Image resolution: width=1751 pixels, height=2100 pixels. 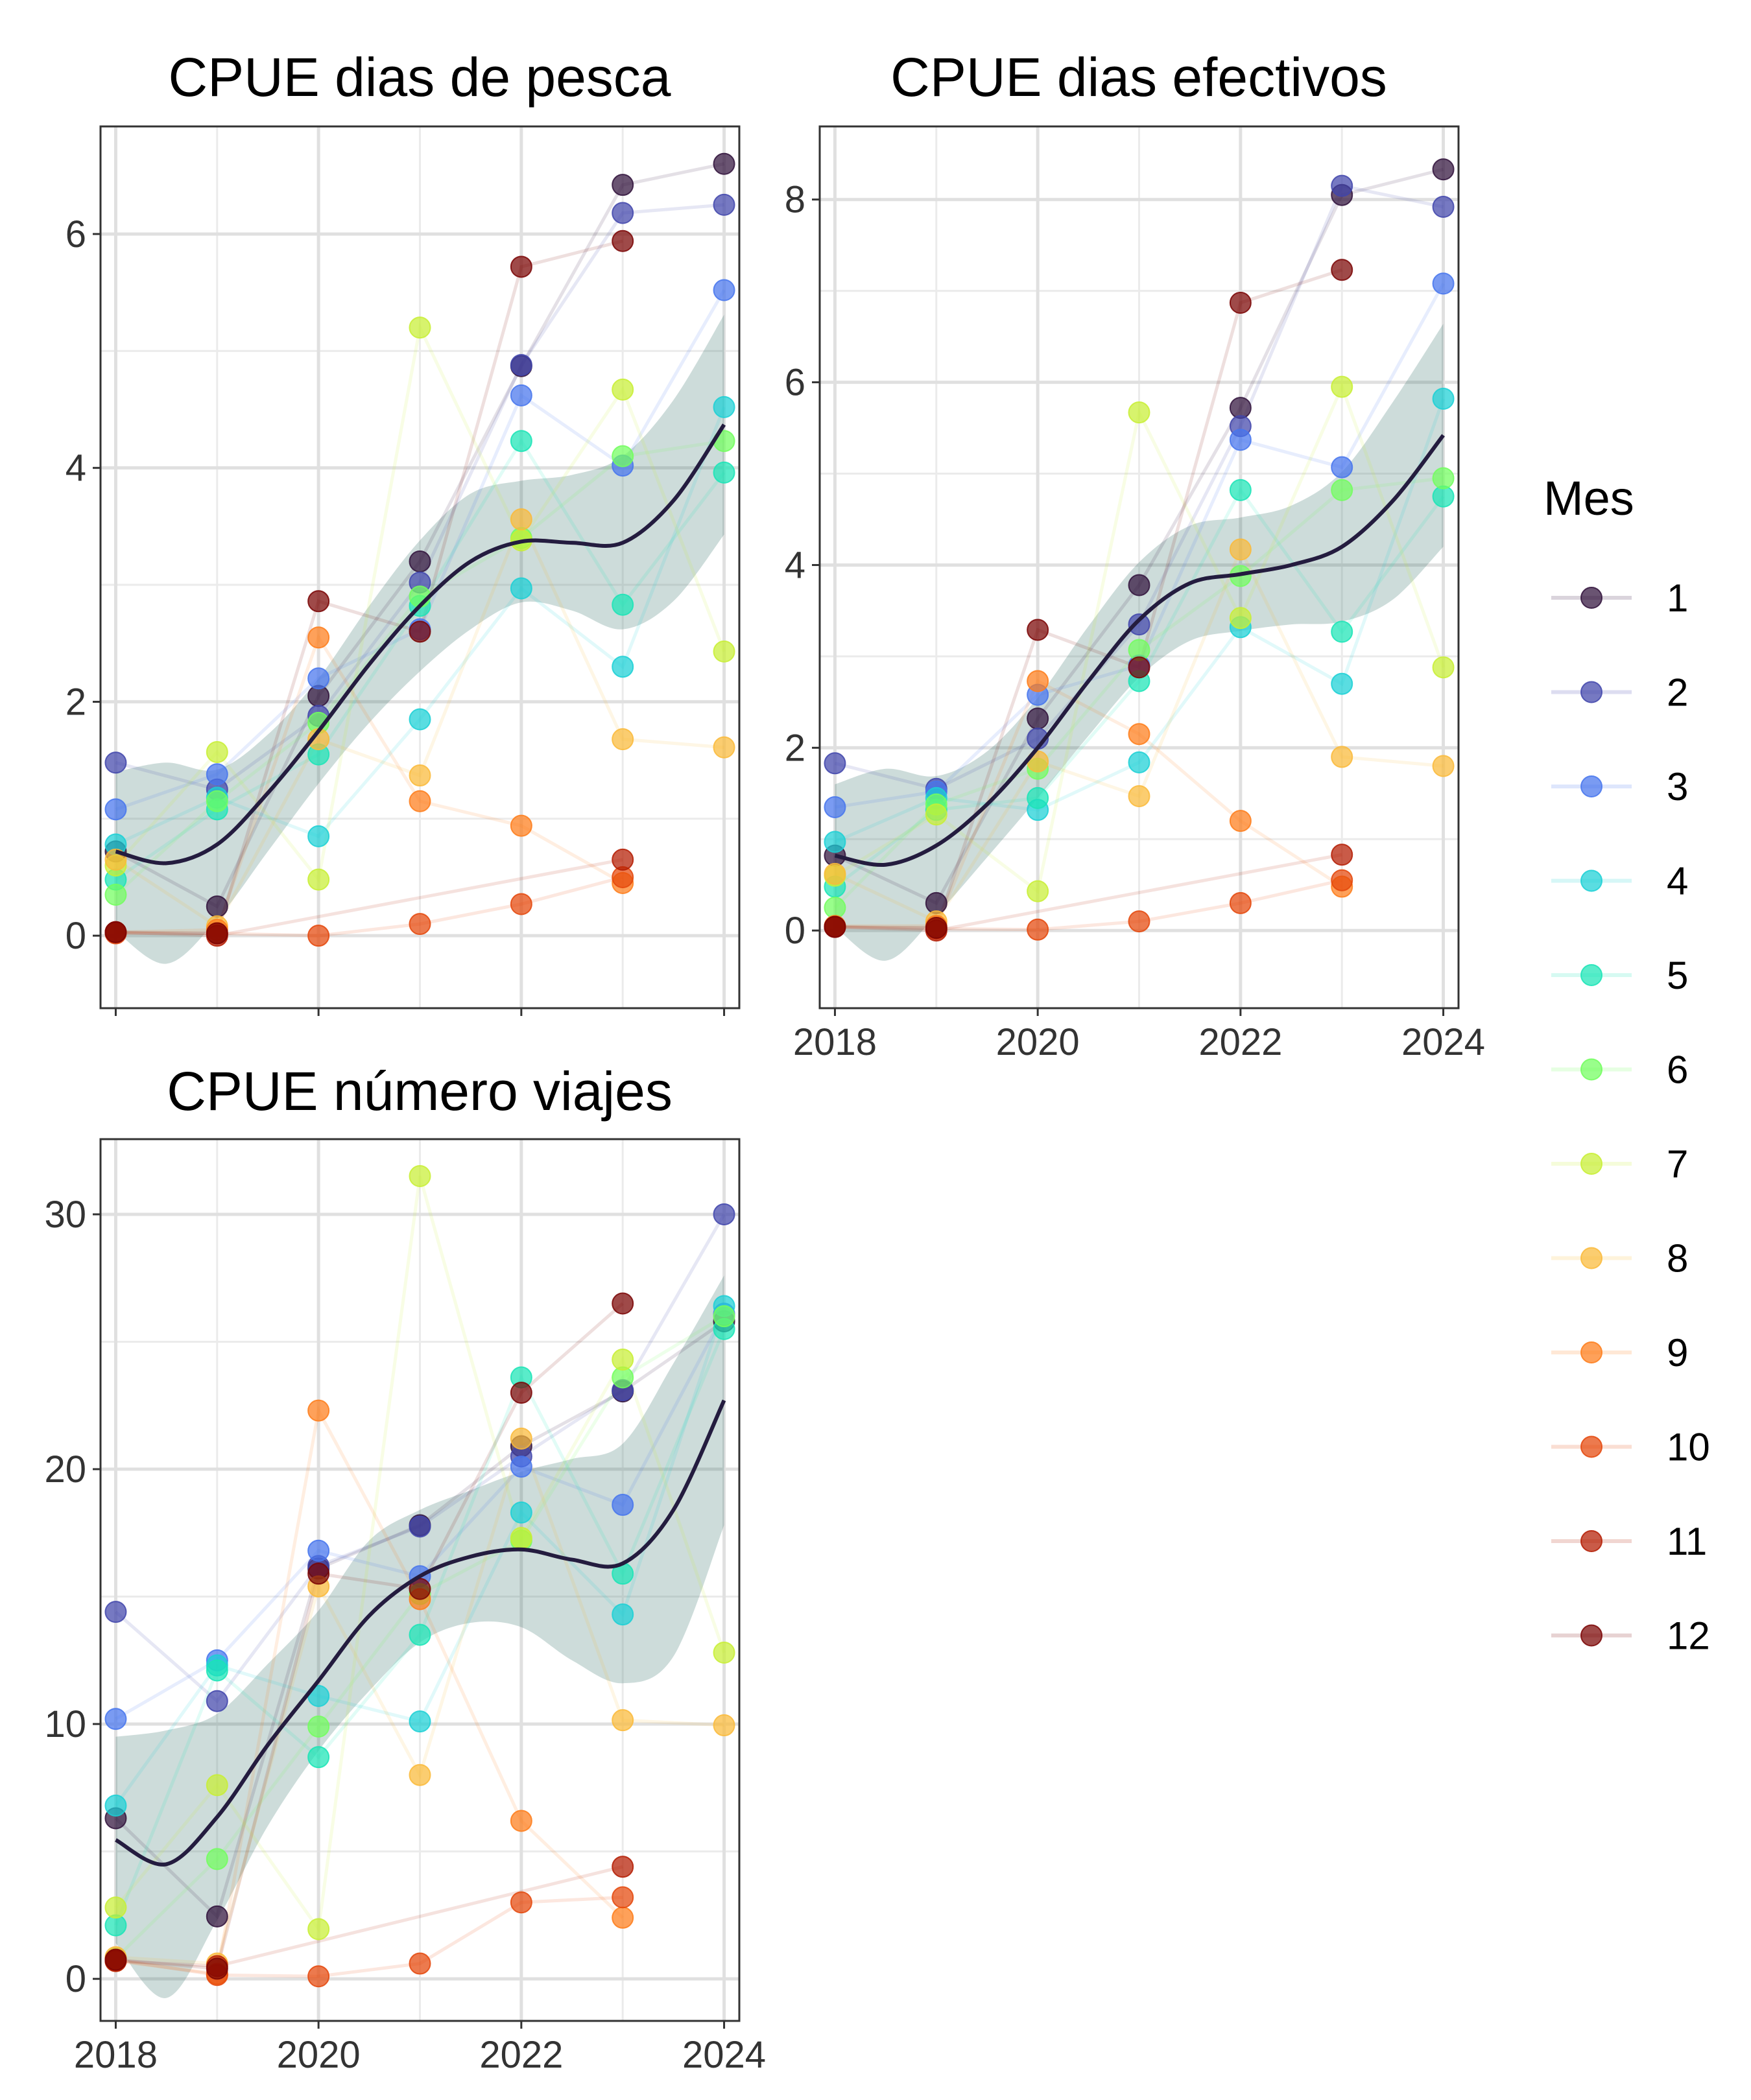 I want to click on y-tick-label: 10, so click(x=65, y=1724).